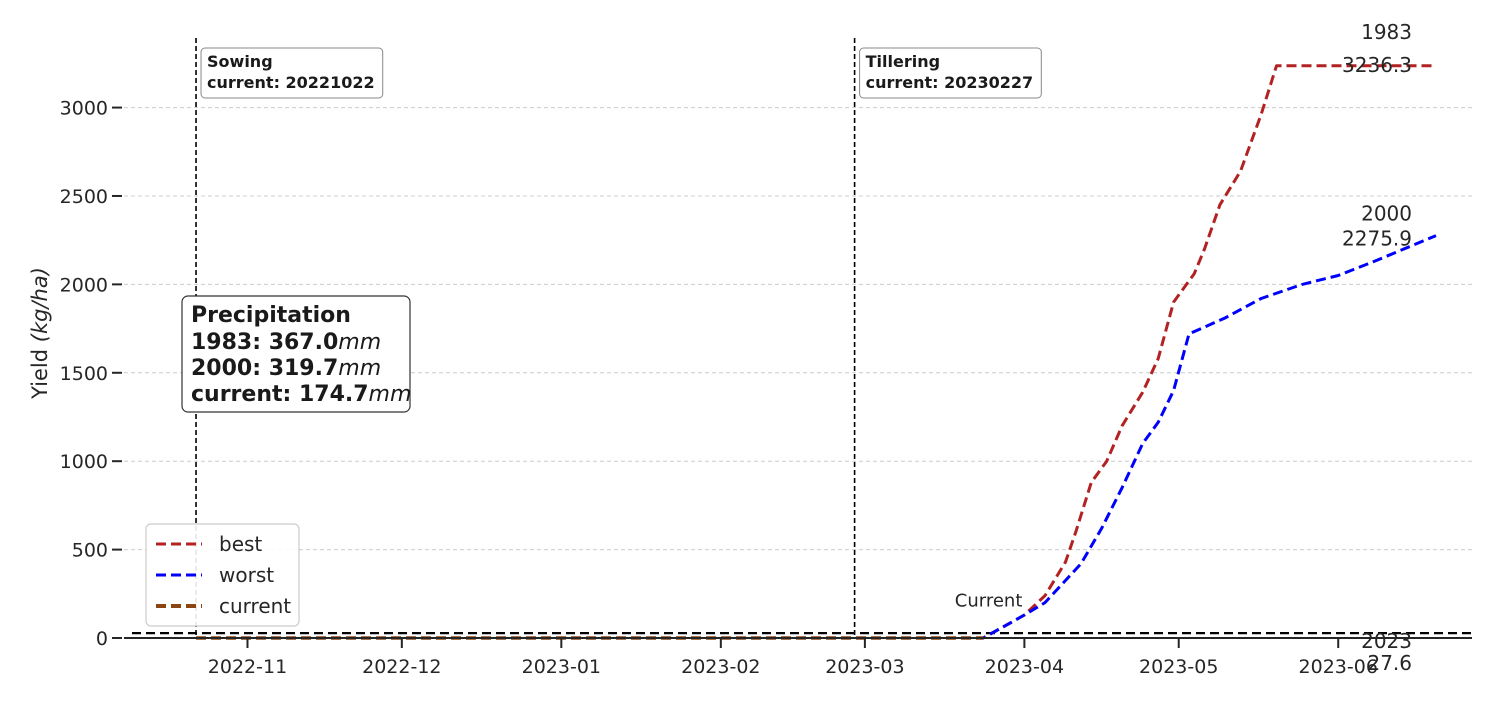 The image size is (1500, 705). I want to click on end-label-value: 27.6, so click(1389, 663).